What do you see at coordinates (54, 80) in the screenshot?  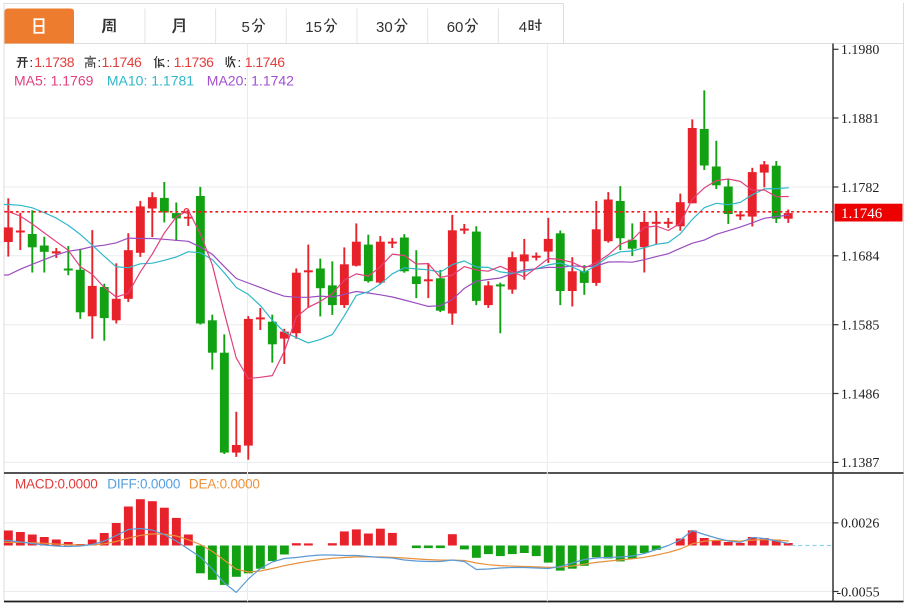 I see `svg-text: MA5: 1.1769` at bounding box center [54, 80].